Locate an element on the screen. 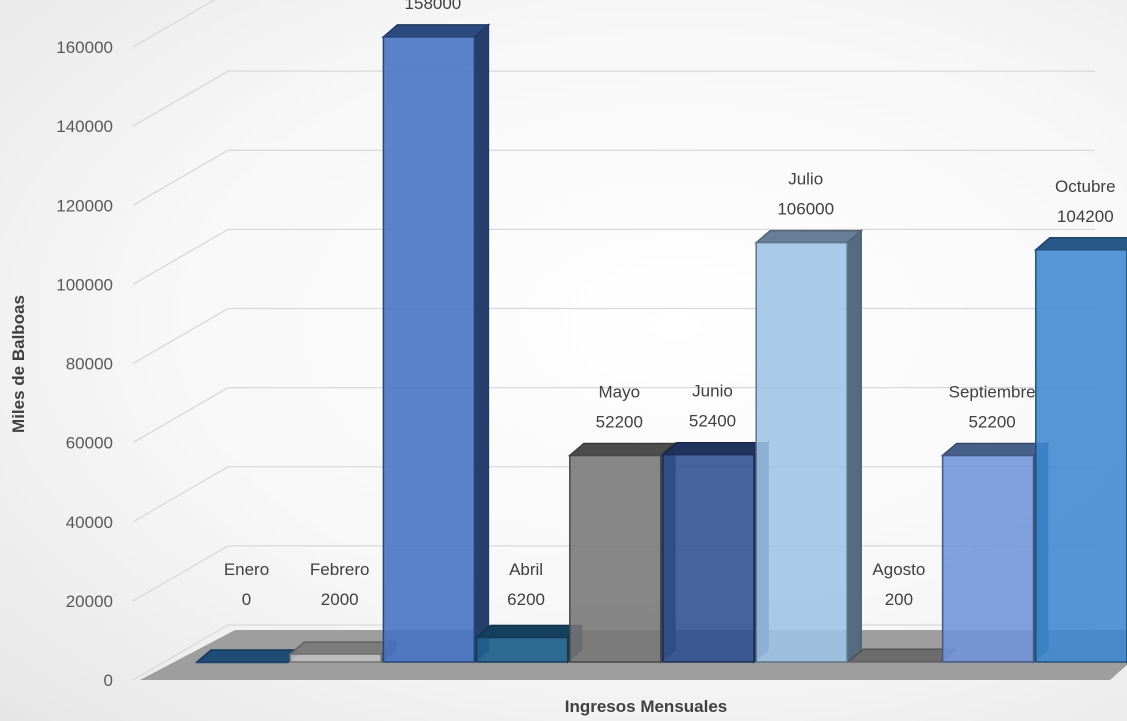 This screenshot has width=1127, height=721. bar-febrero is located at coordinates (343, 652).